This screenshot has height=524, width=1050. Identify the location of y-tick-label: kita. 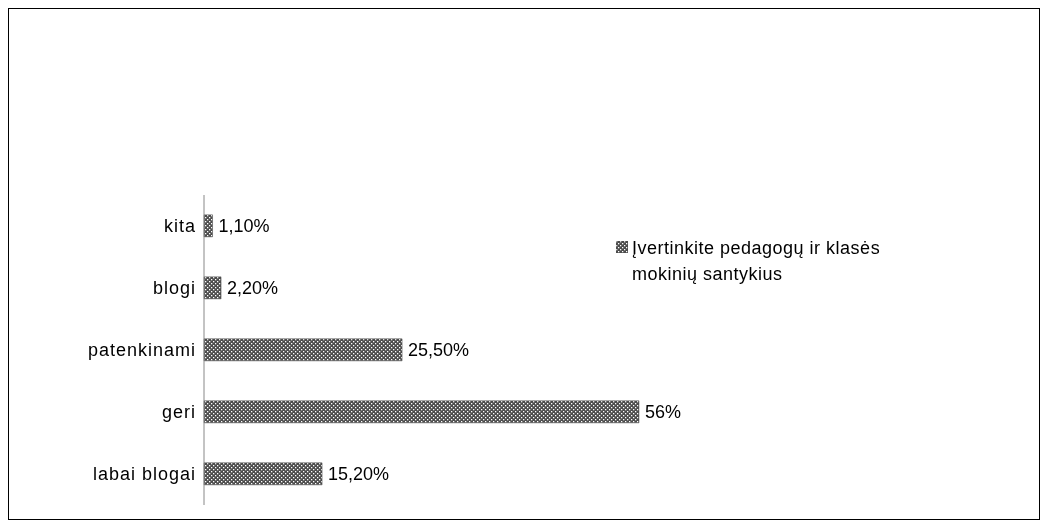
(179, 226).